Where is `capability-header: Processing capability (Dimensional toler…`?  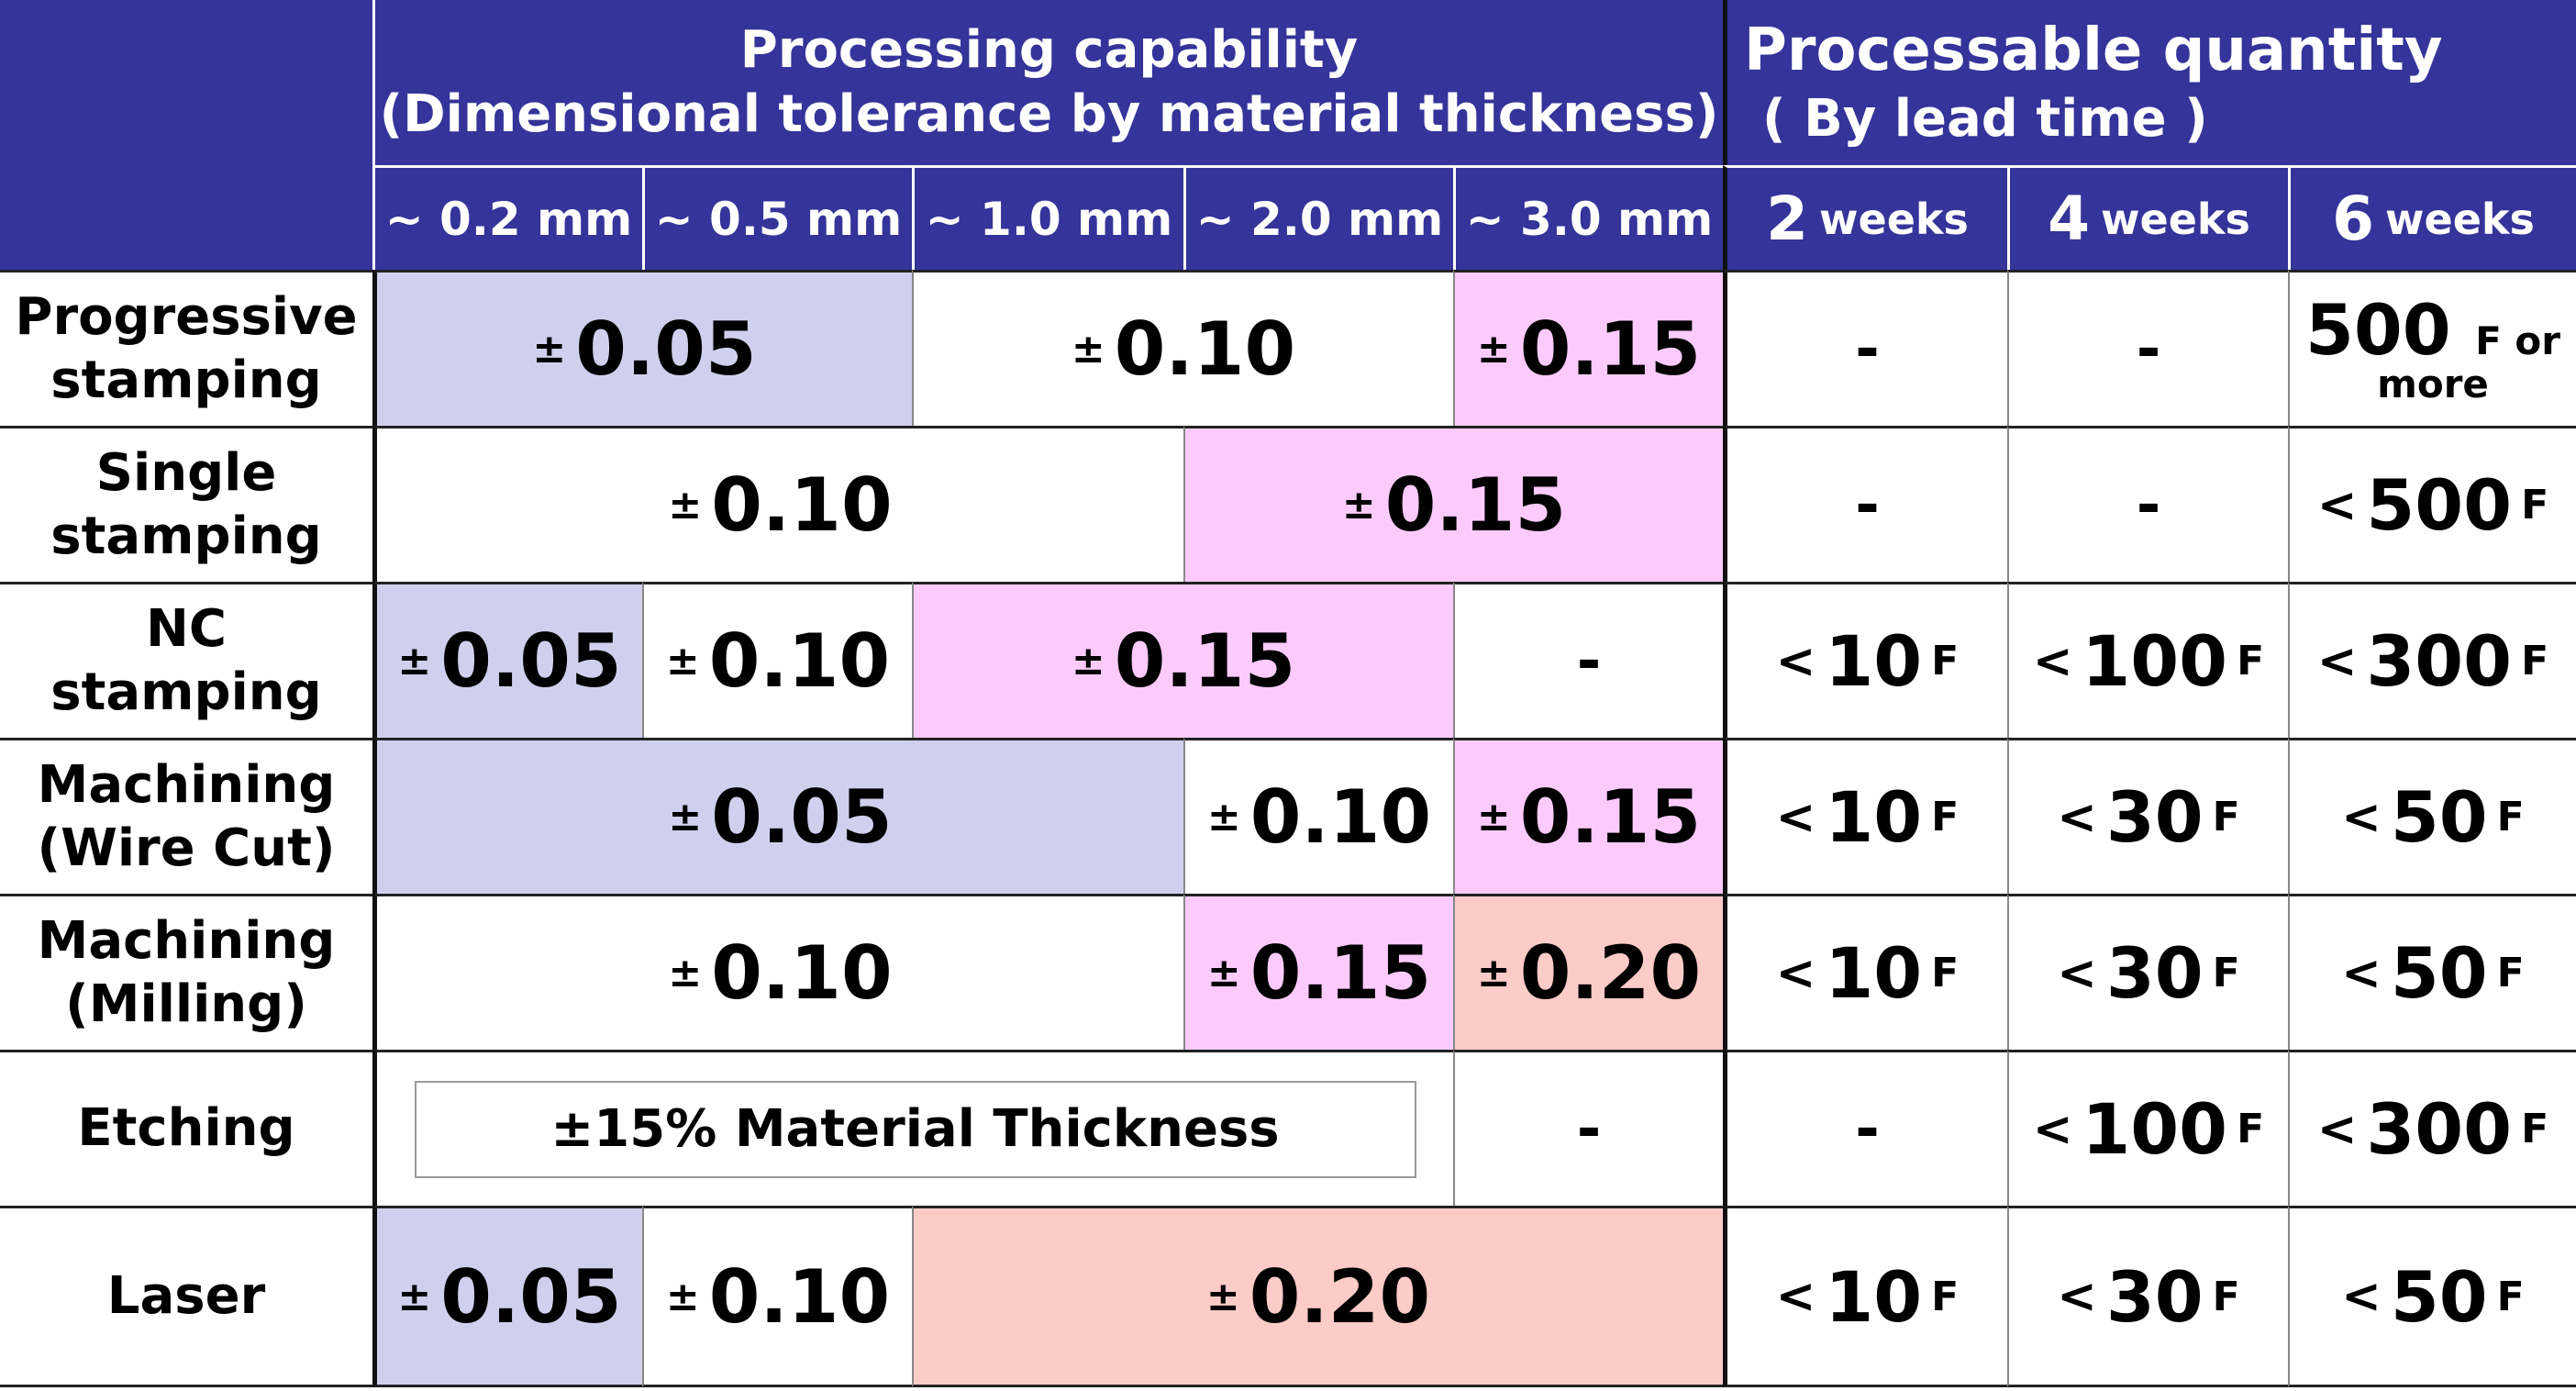
capability-header: Processing capability (Dimensional toler… is located at coordinates (1047, 82).